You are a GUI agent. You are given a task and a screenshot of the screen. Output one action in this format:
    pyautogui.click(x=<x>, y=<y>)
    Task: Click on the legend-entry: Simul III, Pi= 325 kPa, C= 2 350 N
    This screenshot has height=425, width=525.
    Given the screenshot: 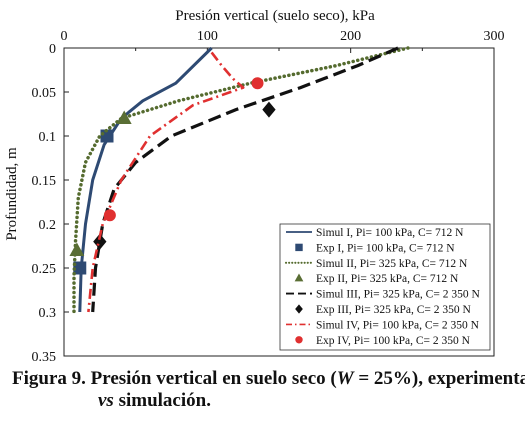 What is the action you would take?
    pyautogui.click(x=383, y=295)
    